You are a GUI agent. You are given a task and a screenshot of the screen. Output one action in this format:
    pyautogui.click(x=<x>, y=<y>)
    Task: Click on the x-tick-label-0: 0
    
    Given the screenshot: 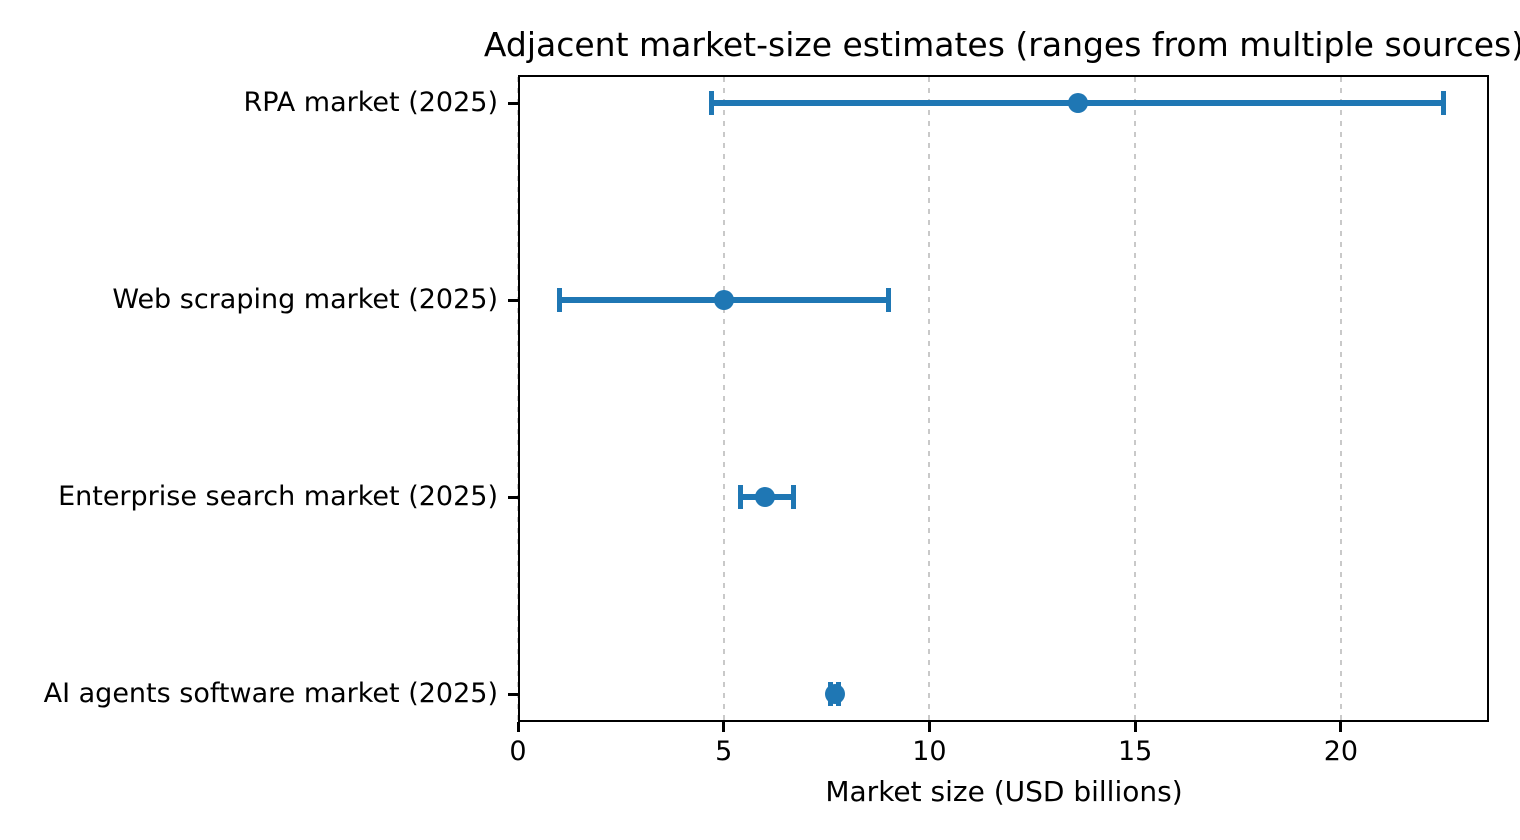 What is the action you would take?
    pyautogui.click(x=518, y=751)
    